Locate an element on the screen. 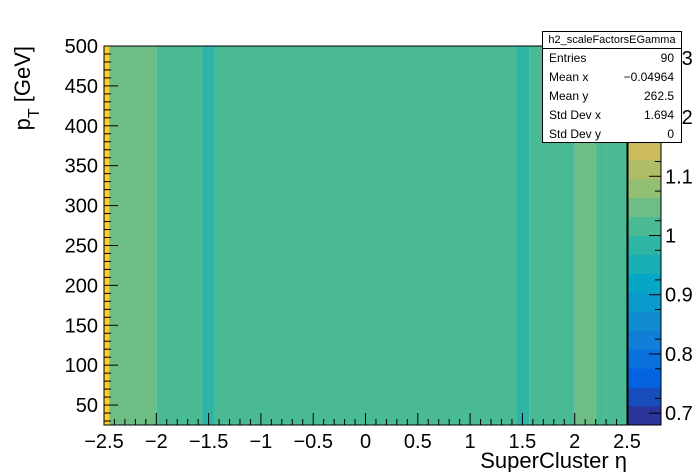 This screenshot has height=472, width=696. stats-label: Std Dev x is located at coordinates (575, 115).